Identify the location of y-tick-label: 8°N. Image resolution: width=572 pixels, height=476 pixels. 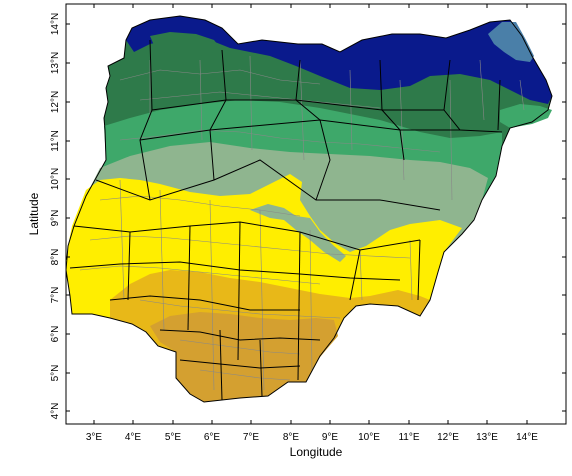
(55, 257).